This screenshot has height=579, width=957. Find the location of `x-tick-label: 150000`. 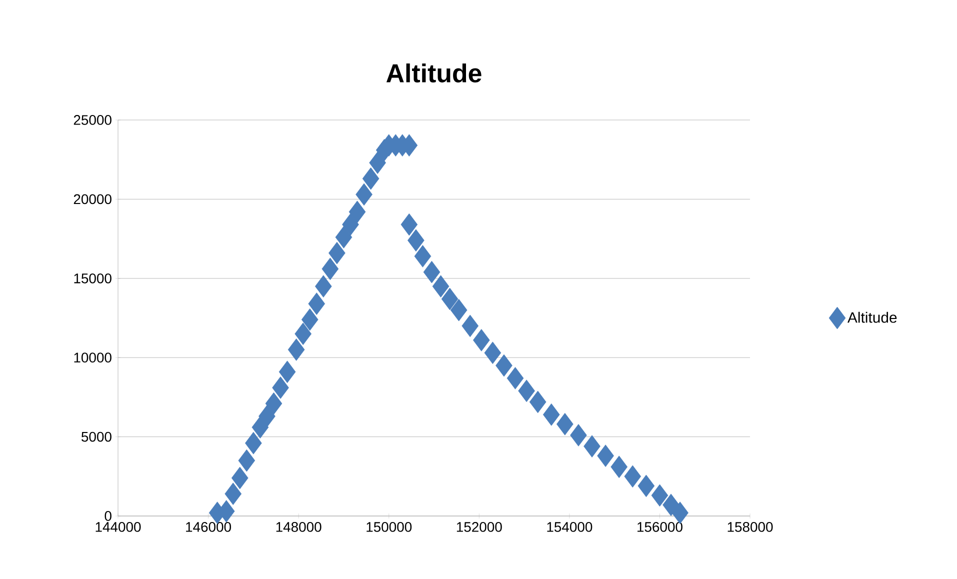

x-tick-label: 150000 is located at coordinates (389, 527).